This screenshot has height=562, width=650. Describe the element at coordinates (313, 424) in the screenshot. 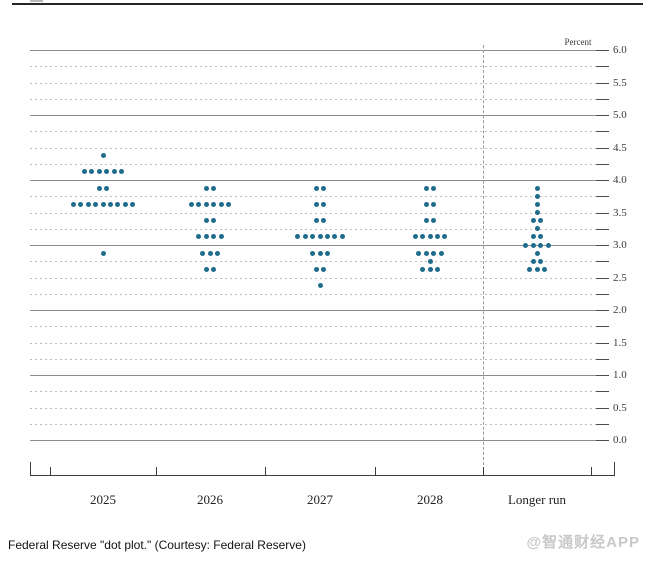

I see `gridline-0.25` at that location.